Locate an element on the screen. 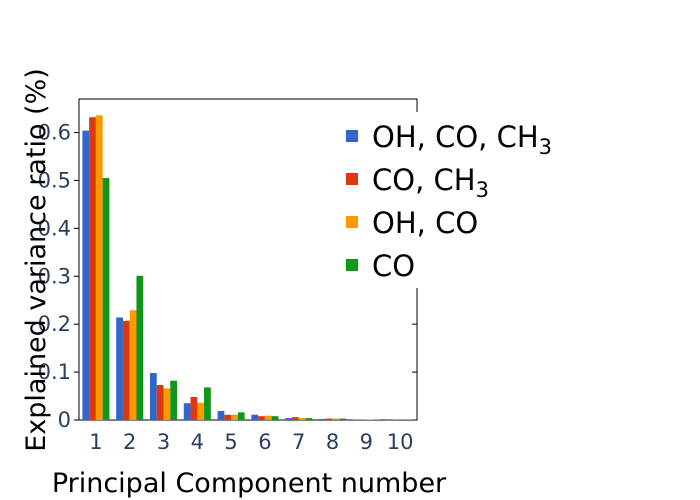  legend: OH, CO, CH3 CO, CH3 OH, CO CO is located at coordinates (449, 201).